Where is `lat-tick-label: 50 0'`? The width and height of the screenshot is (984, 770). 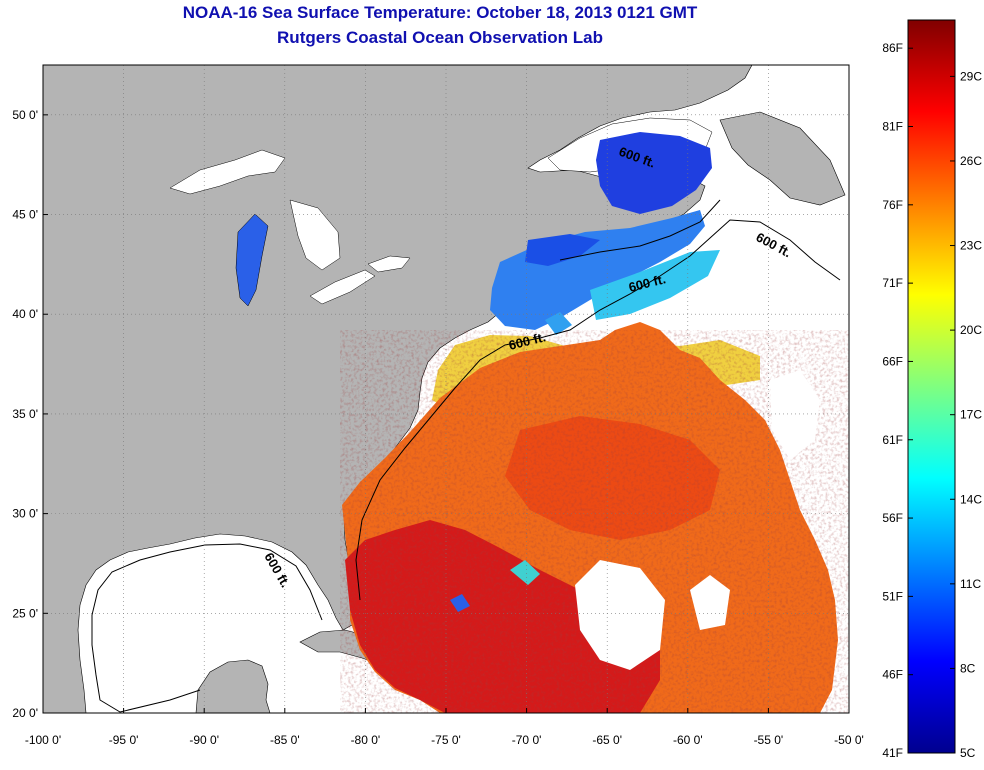 lat-tick-label: 50 0' is located at coordinates (25, 115).